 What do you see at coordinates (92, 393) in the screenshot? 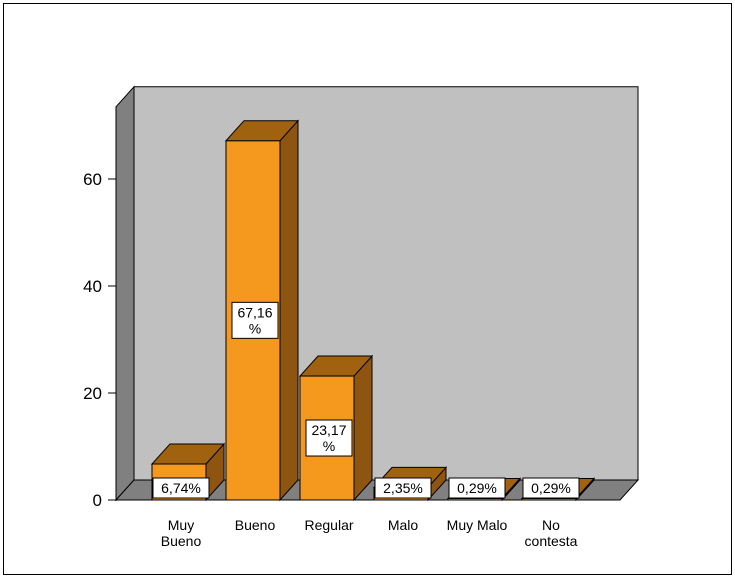
I see `y-tick-label: 20` at bounding box center [92, 393].